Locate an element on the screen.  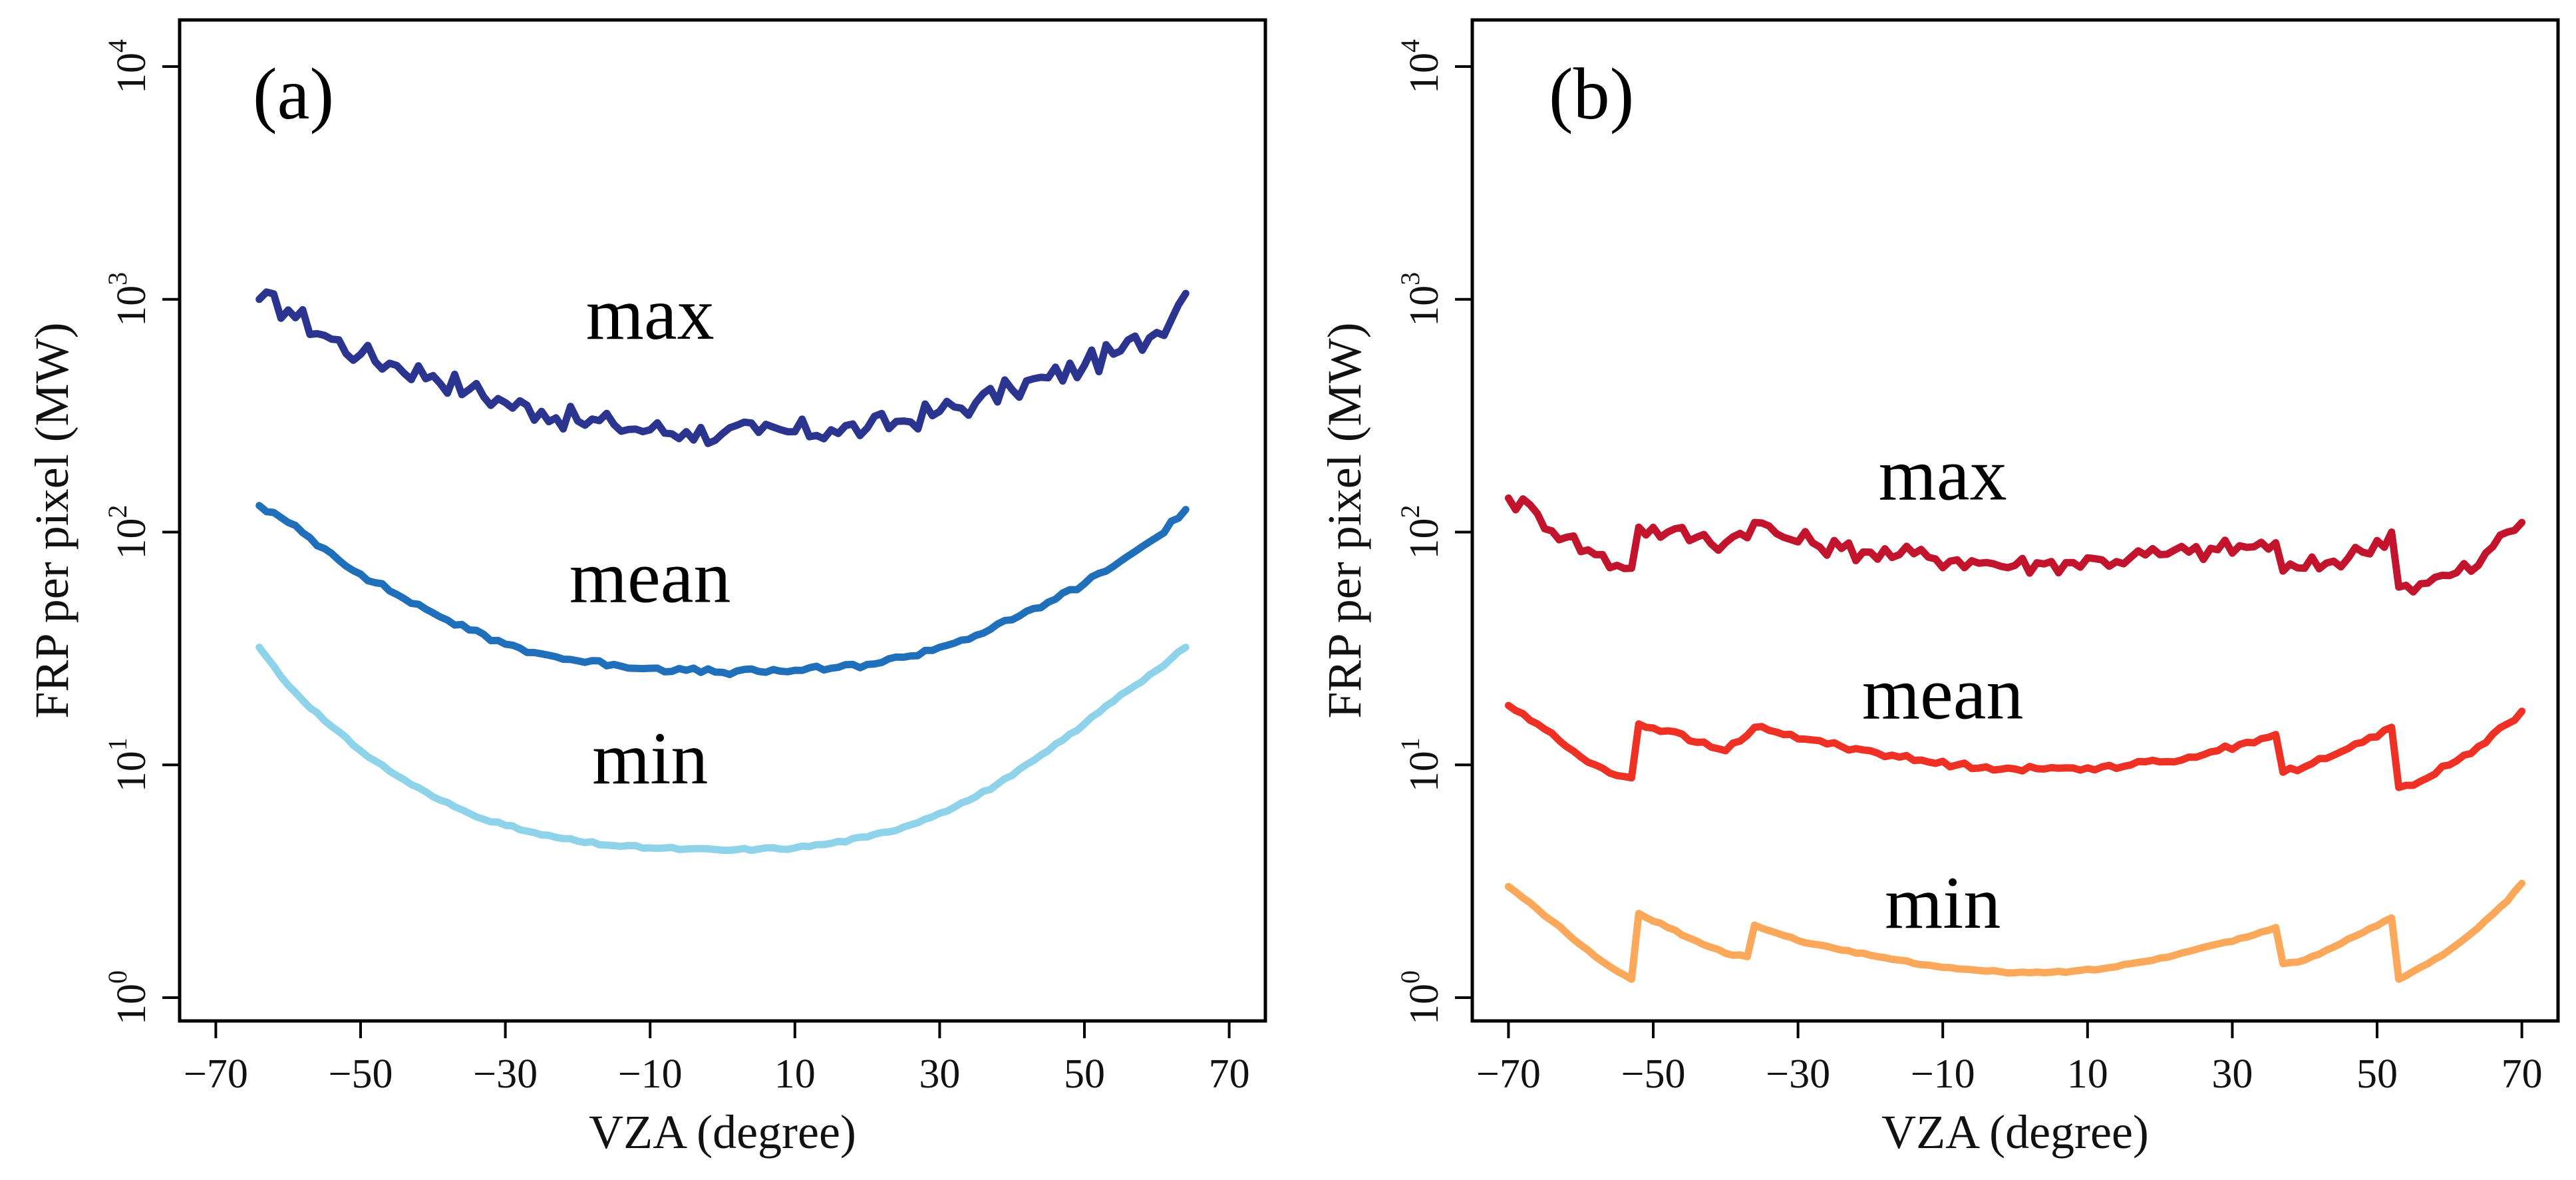
x-tick-label-b-6: 50 is located at coordinates (2377, 1074).